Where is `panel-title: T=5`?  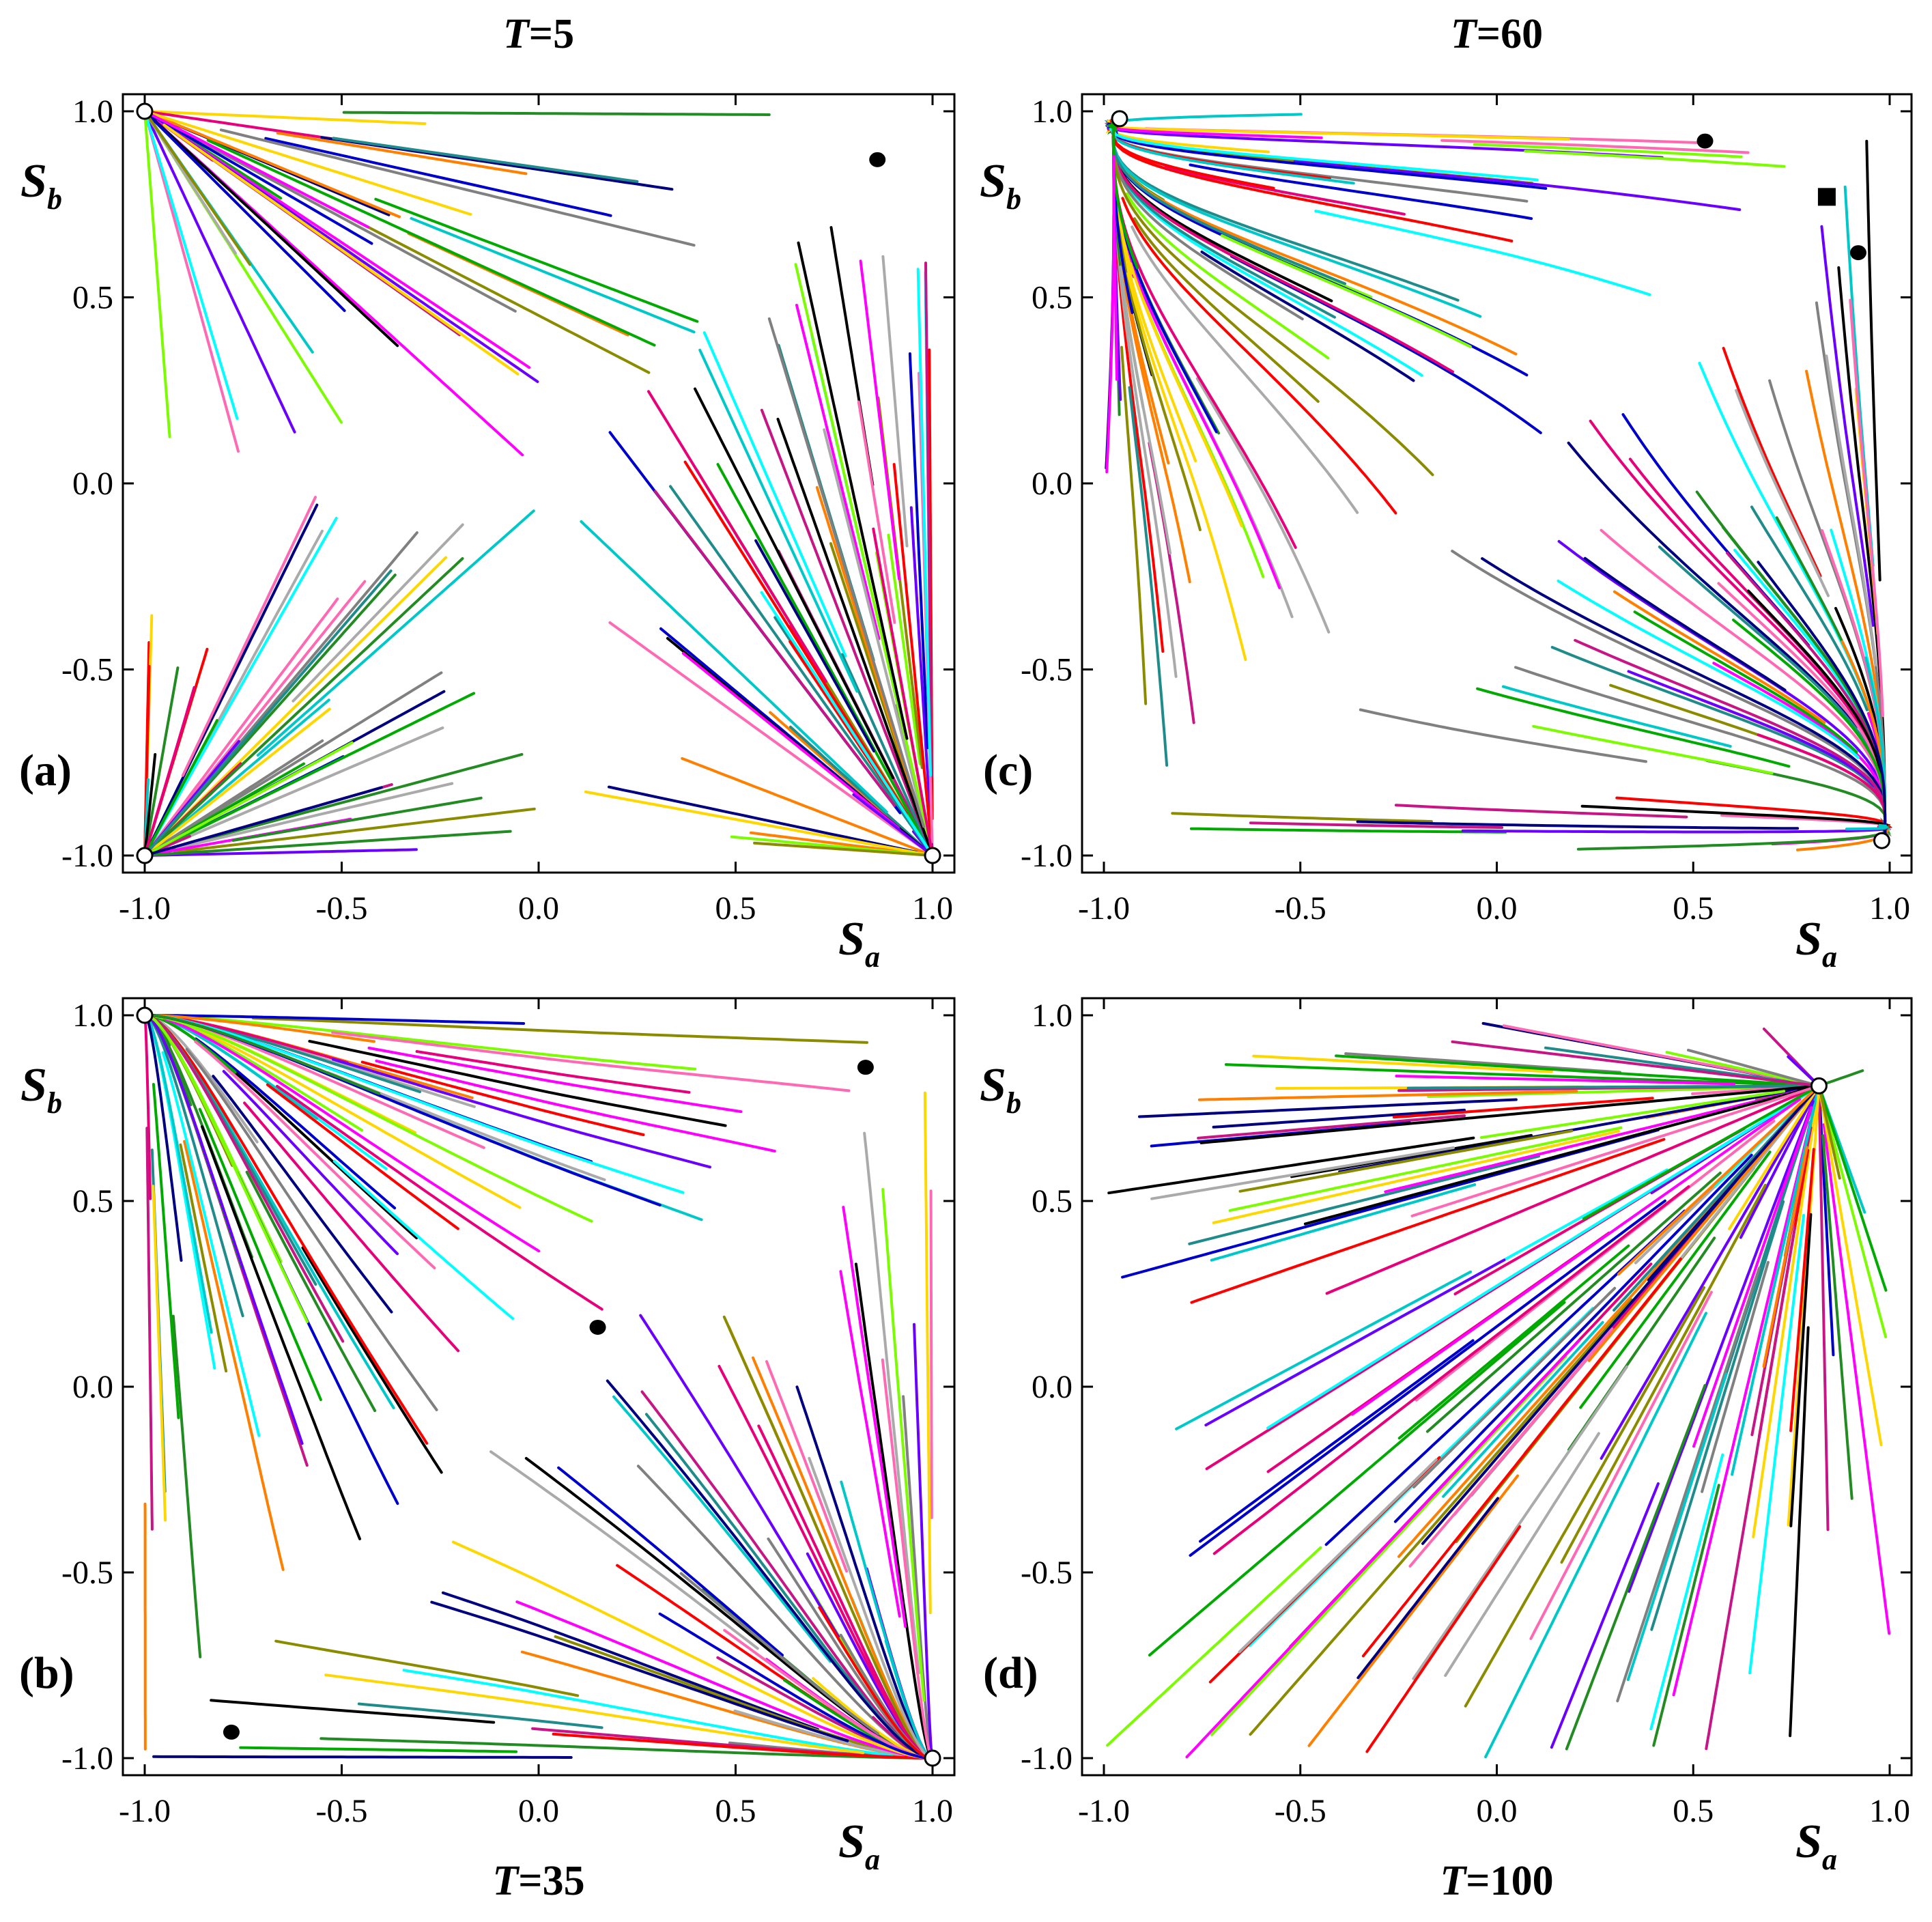 panel-title: T=5 is located at coordinates (538, 34).